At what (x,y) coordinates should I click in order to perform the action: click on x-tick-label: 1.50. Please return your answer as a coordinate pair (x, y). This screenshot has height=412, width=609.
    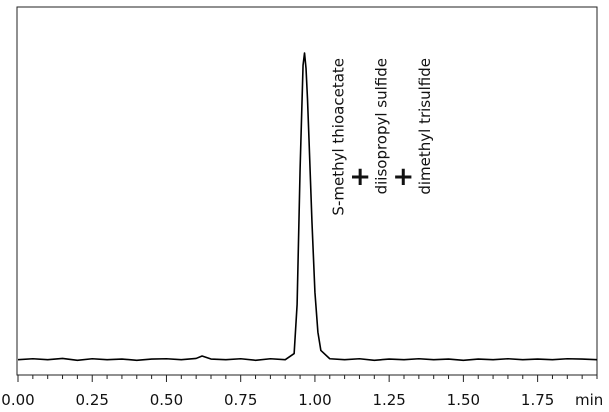
    Looking at the image, I should click on (463, 400).